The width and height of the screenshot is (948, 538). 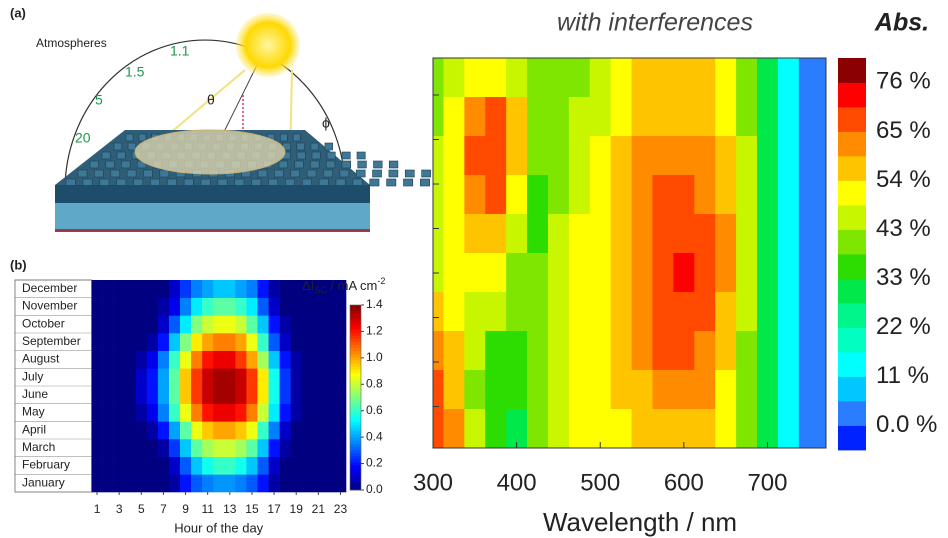 I want to click on x-tick-label: 300, so click(x=433, y=482).